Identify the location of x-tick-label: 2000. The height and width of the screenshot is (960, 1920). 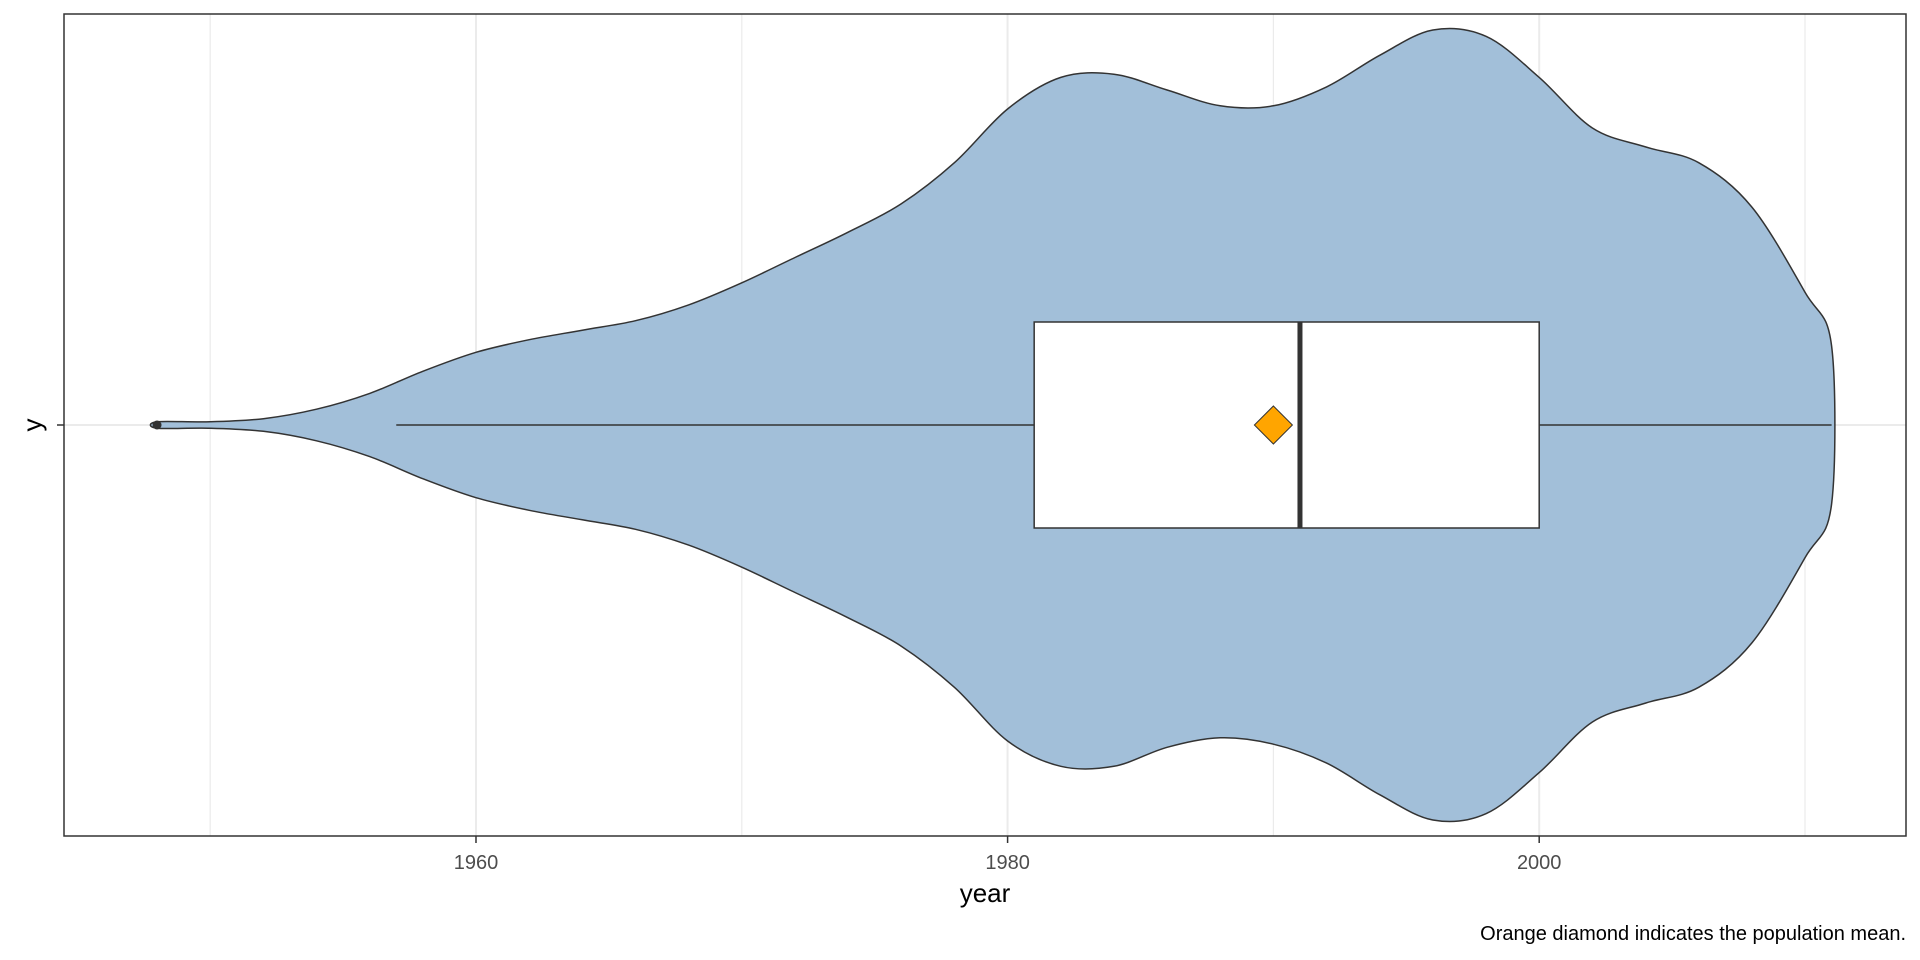
(1539, 863).